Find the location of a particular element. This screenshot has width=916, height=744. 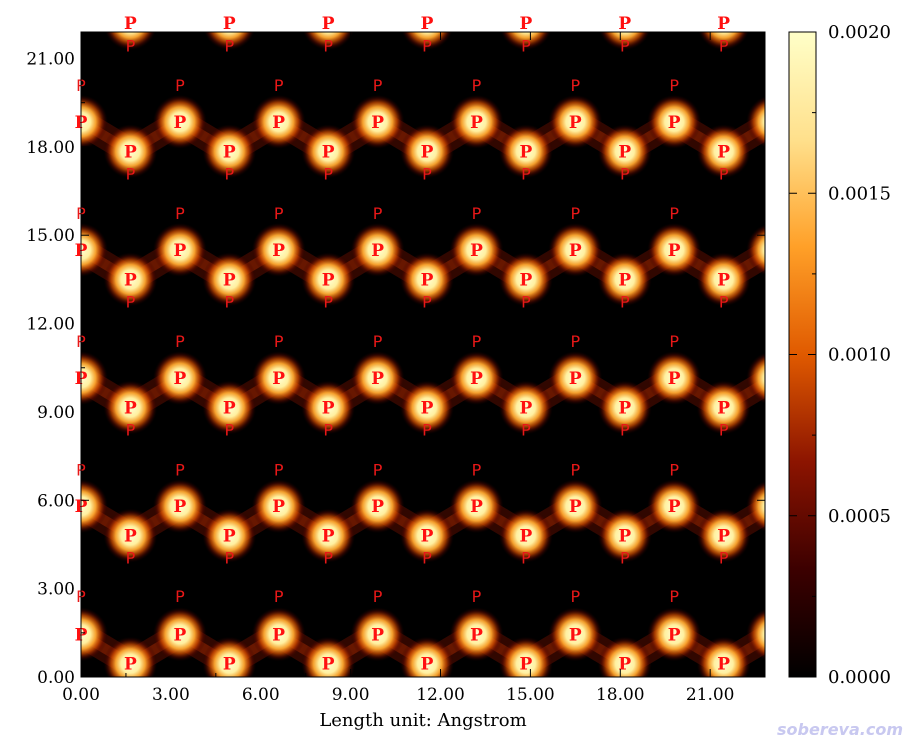

colorbar-tick-label: 0.0000 is located at coordinates (859, 677).